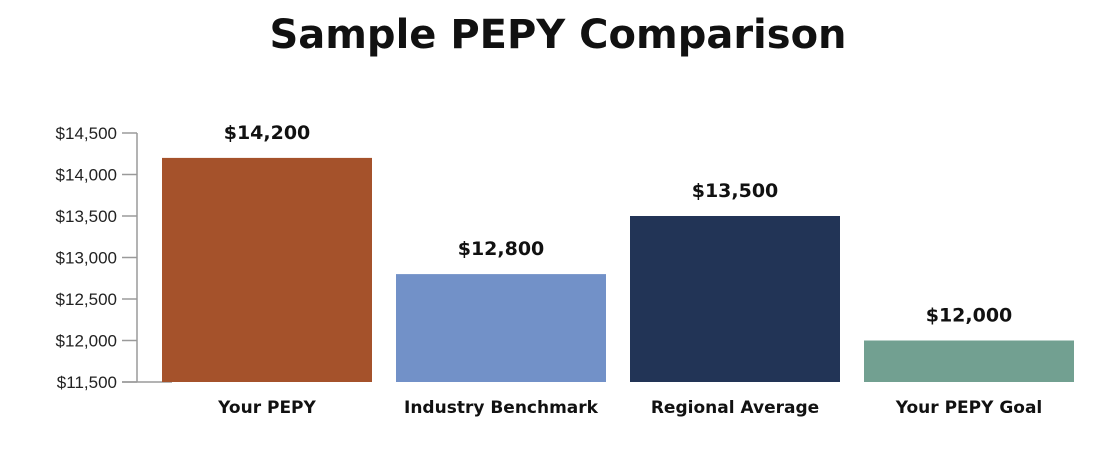 The image size is (1120, 450). Describe the element at coordinates (86, 258) in the screenshot. I see `y-tick-label: $13,000` at that location.